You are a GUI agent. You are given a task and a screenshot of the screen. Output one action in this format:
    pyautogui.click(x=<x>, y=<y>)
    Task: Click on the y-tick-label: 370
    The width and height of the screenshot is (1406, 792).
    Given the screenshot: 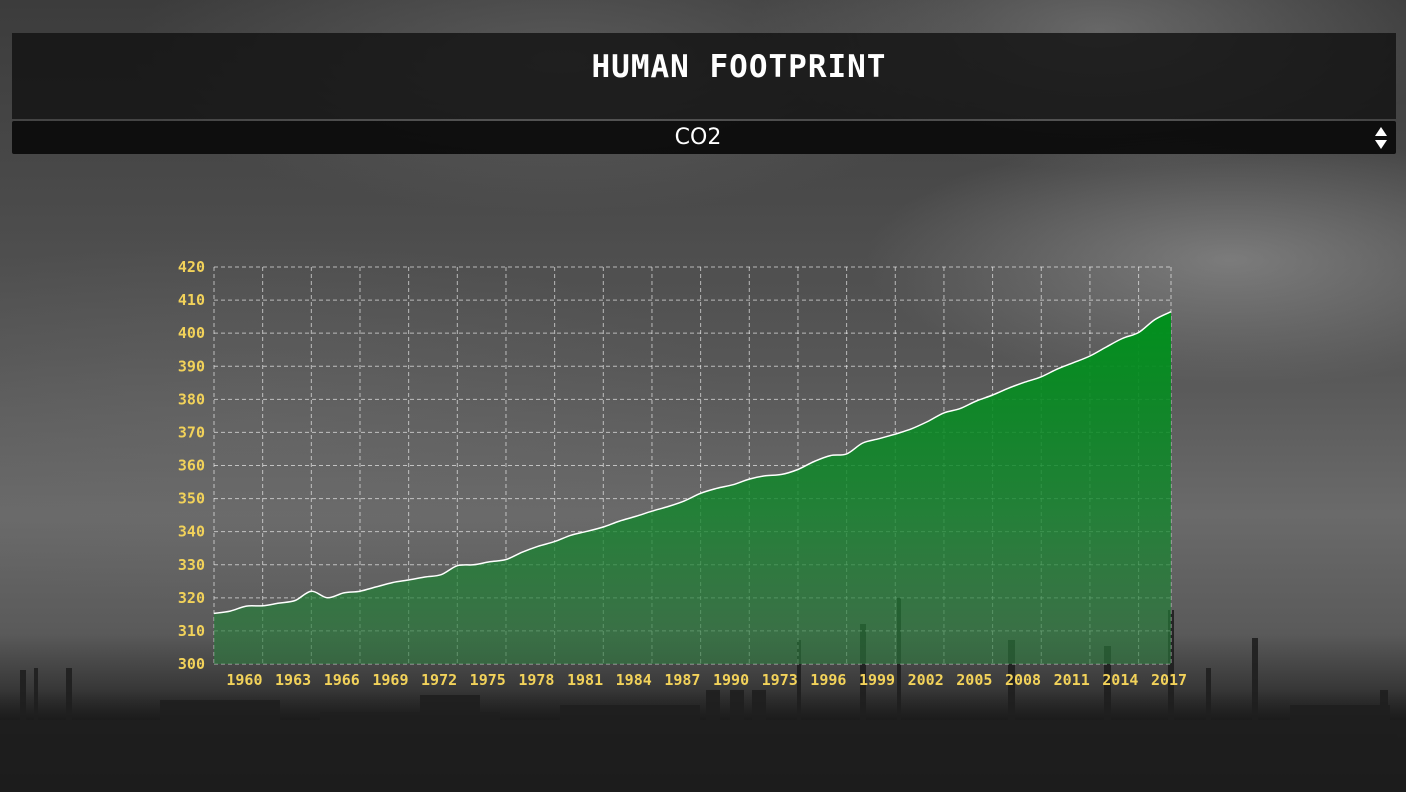 What is the action you would take?
    pyautogui.click(x=191, y=432)
    